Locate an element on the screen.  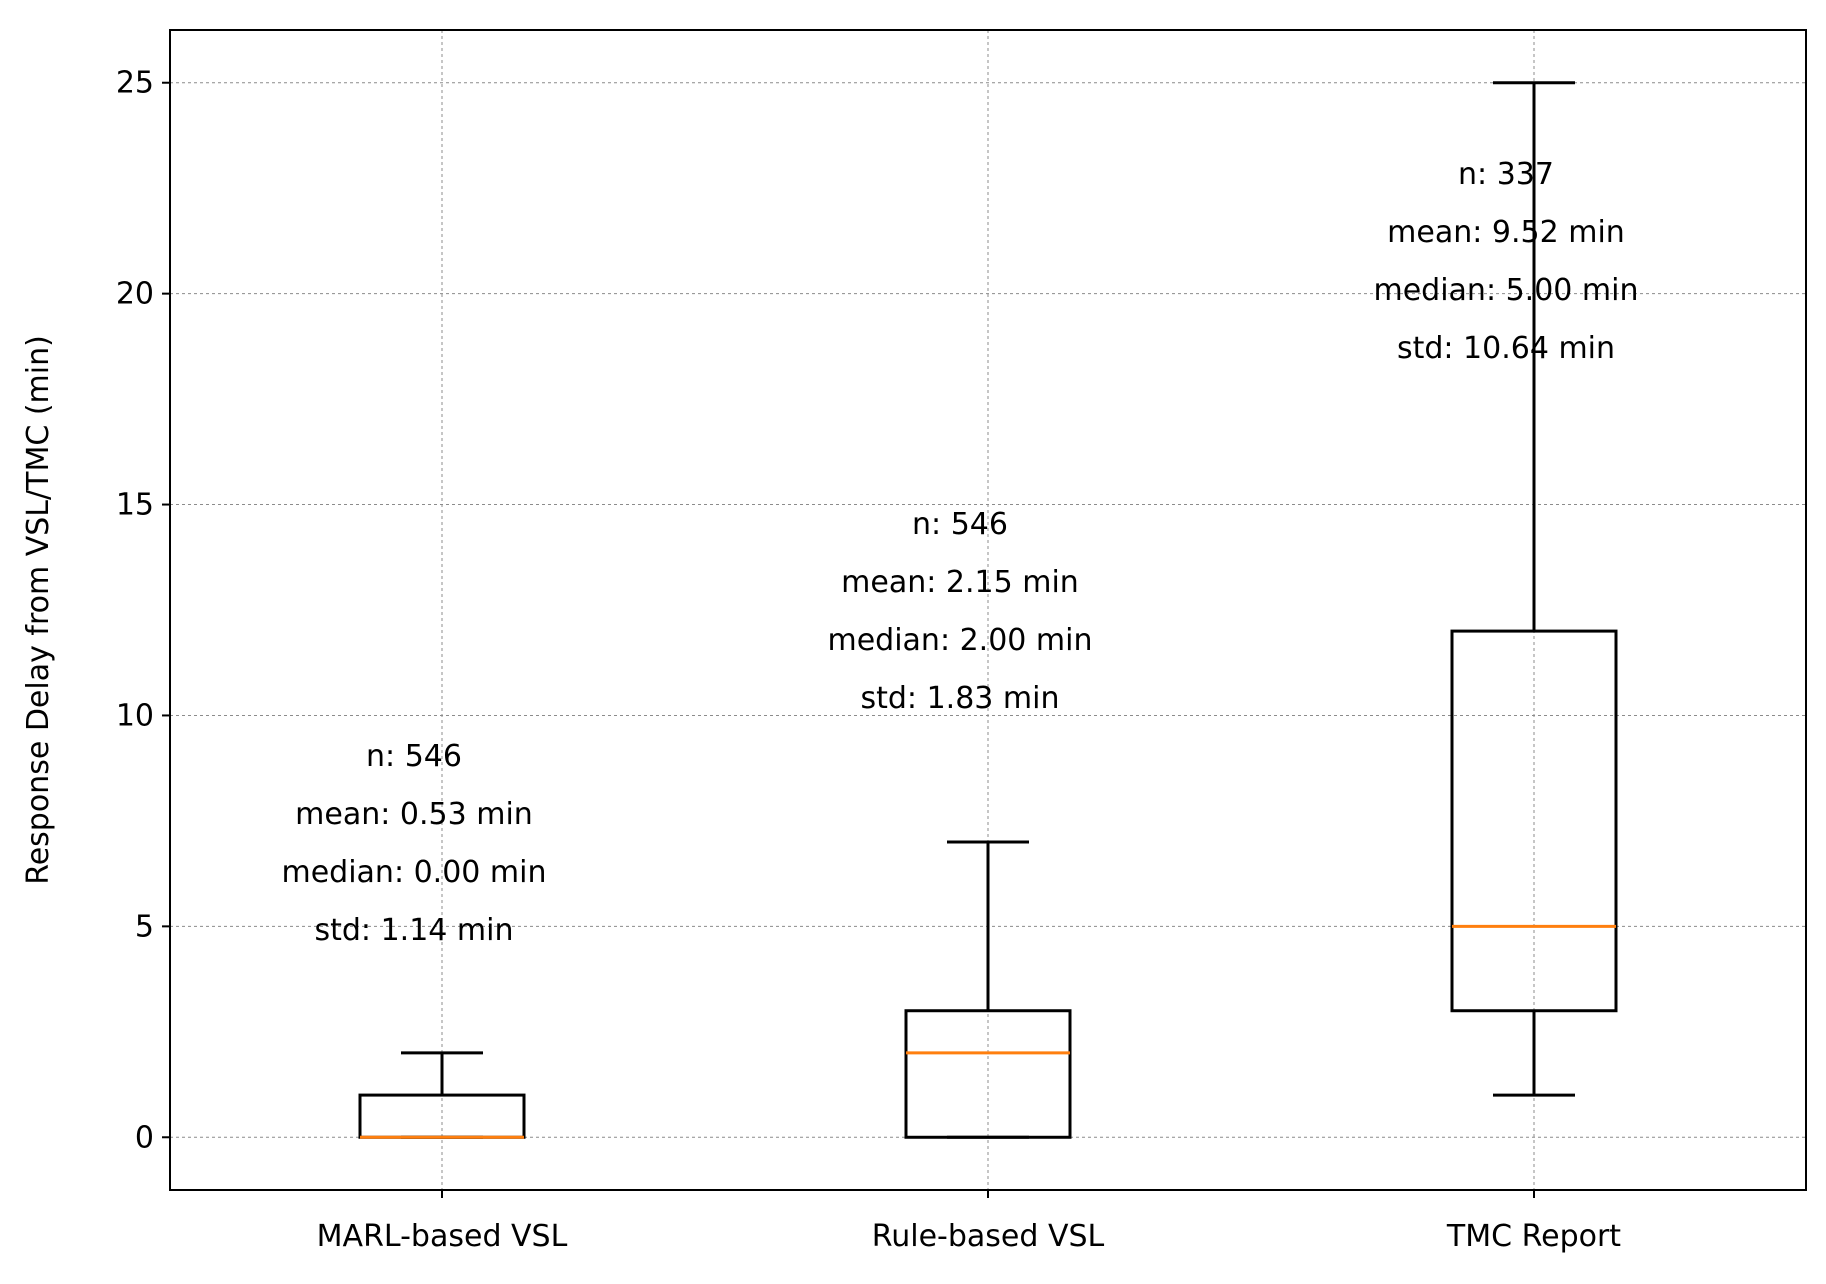
annotation-line: std: 1.83 min is located at coordinates (960, 698).